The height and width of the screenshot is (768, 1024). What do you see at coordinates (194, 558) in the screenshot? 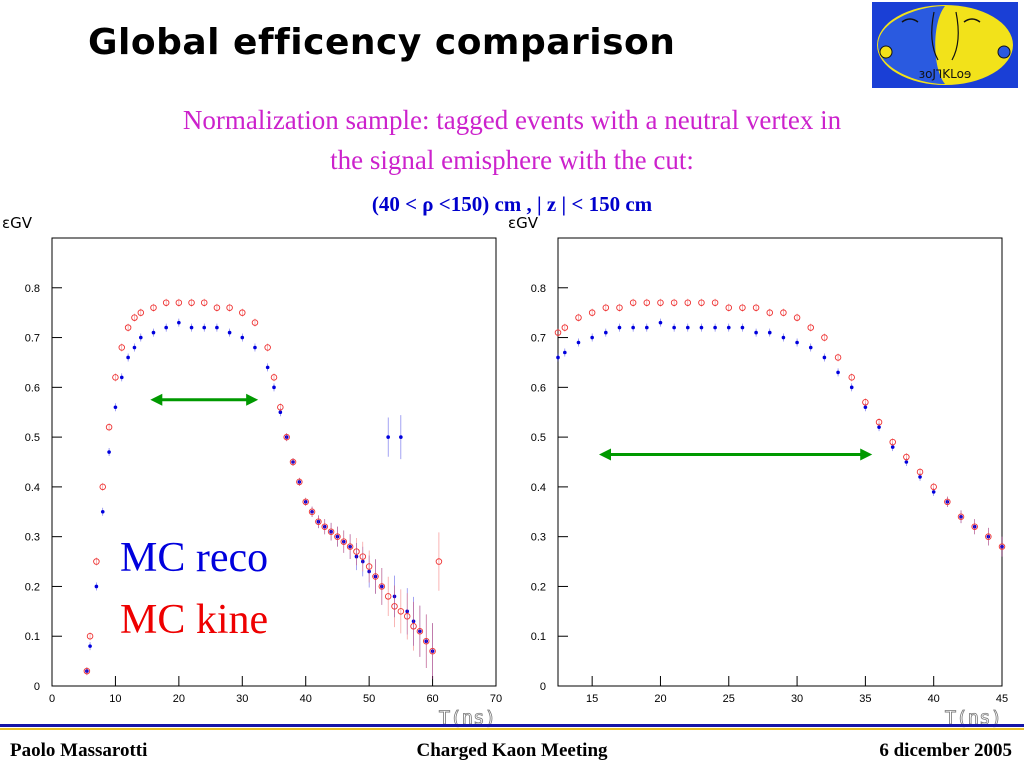
I see `legend-mc-reco: MC reco` at bounding box center [194, 558].